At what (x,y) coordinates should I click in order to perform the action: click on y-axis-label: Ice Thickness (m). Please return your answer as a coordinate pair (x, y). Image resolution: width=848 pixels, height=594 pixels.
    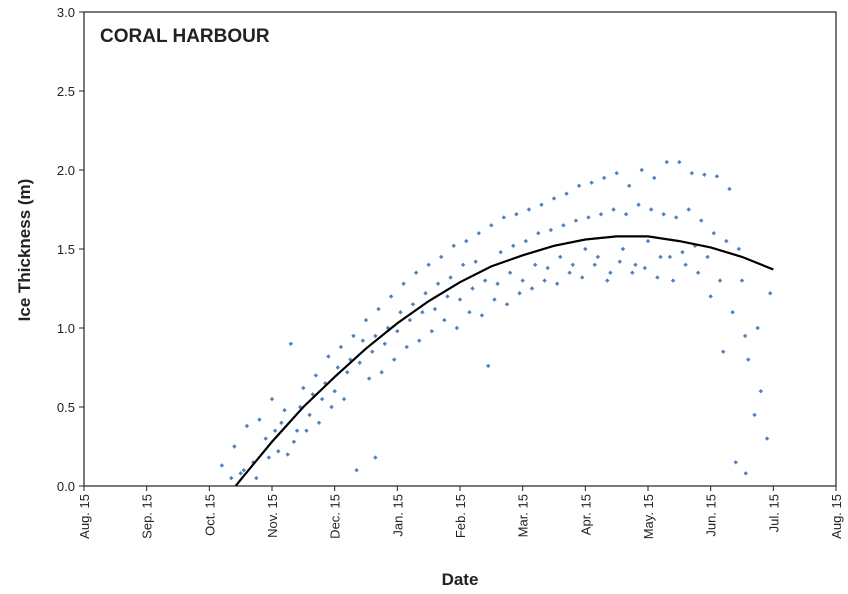
    Looking at the image, I should click on (24, 250).